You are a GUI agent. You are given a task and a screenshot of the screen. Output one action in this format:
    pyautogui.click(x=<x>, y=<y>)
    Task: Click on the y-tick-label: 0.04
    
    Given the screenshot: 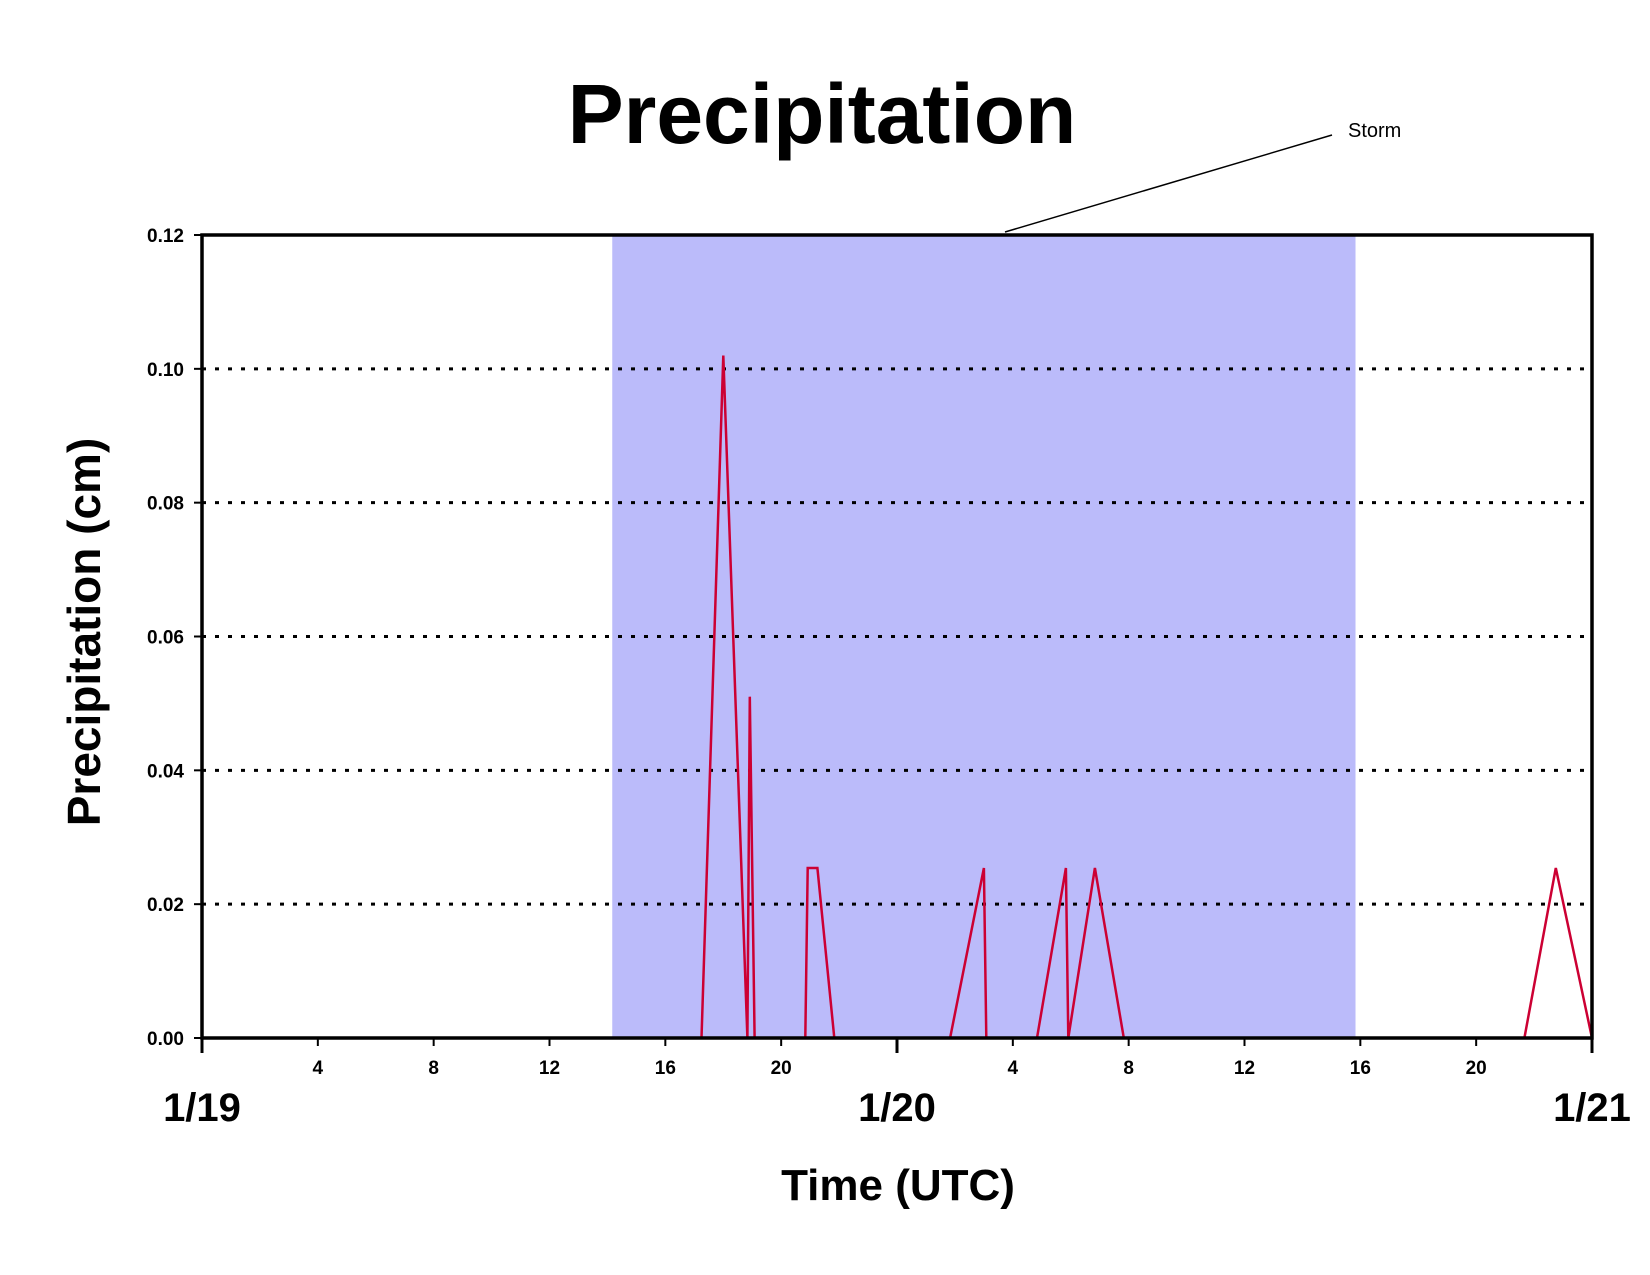 What is the action you would take?
    pyautogui.click(x=165, y=771)
    